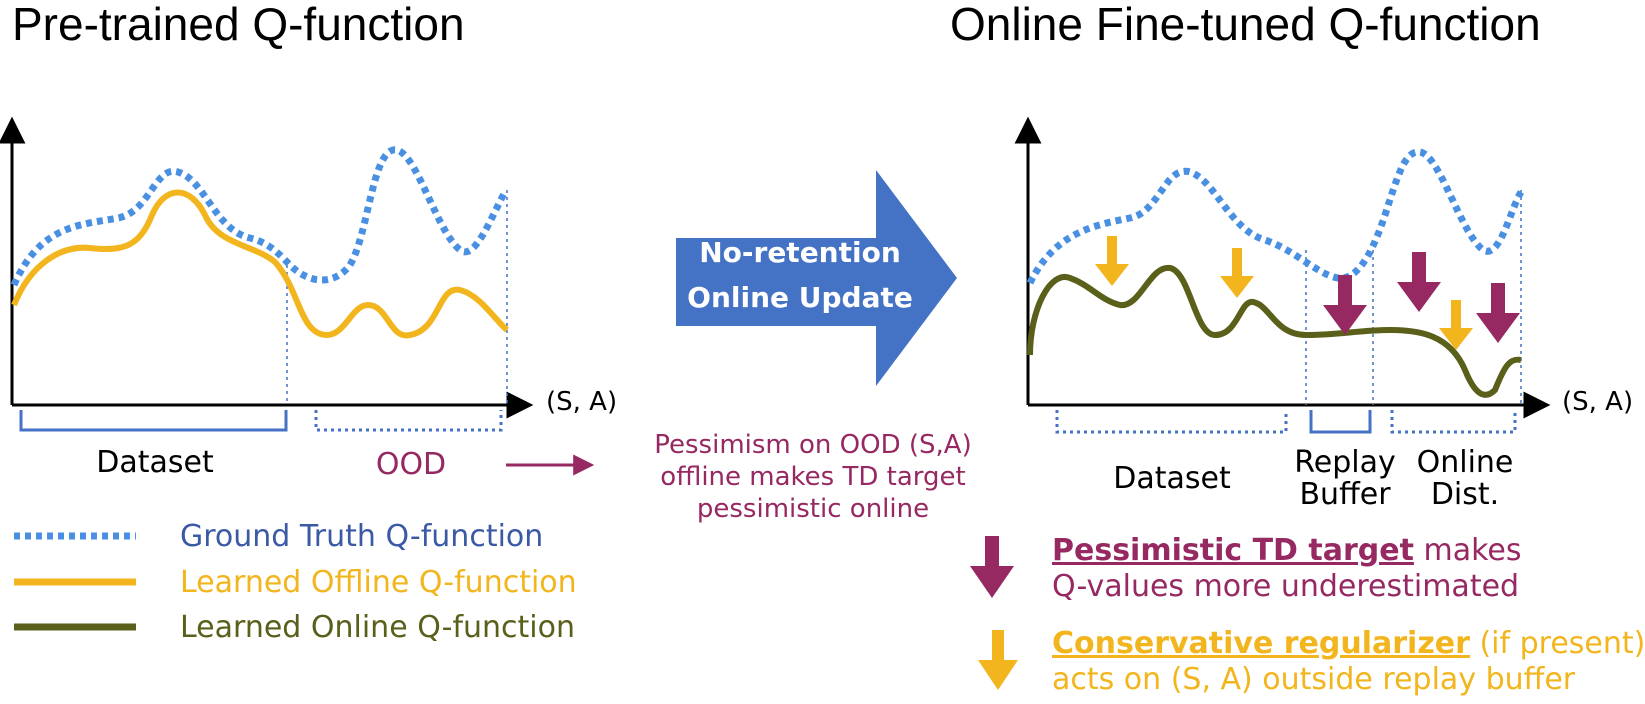 This screenshot has height=704, width=1645. What do you see at coordinates (998, 660) in the screenshot?
I see `conservative-legend-arrow` at bounding box center [998, 660].